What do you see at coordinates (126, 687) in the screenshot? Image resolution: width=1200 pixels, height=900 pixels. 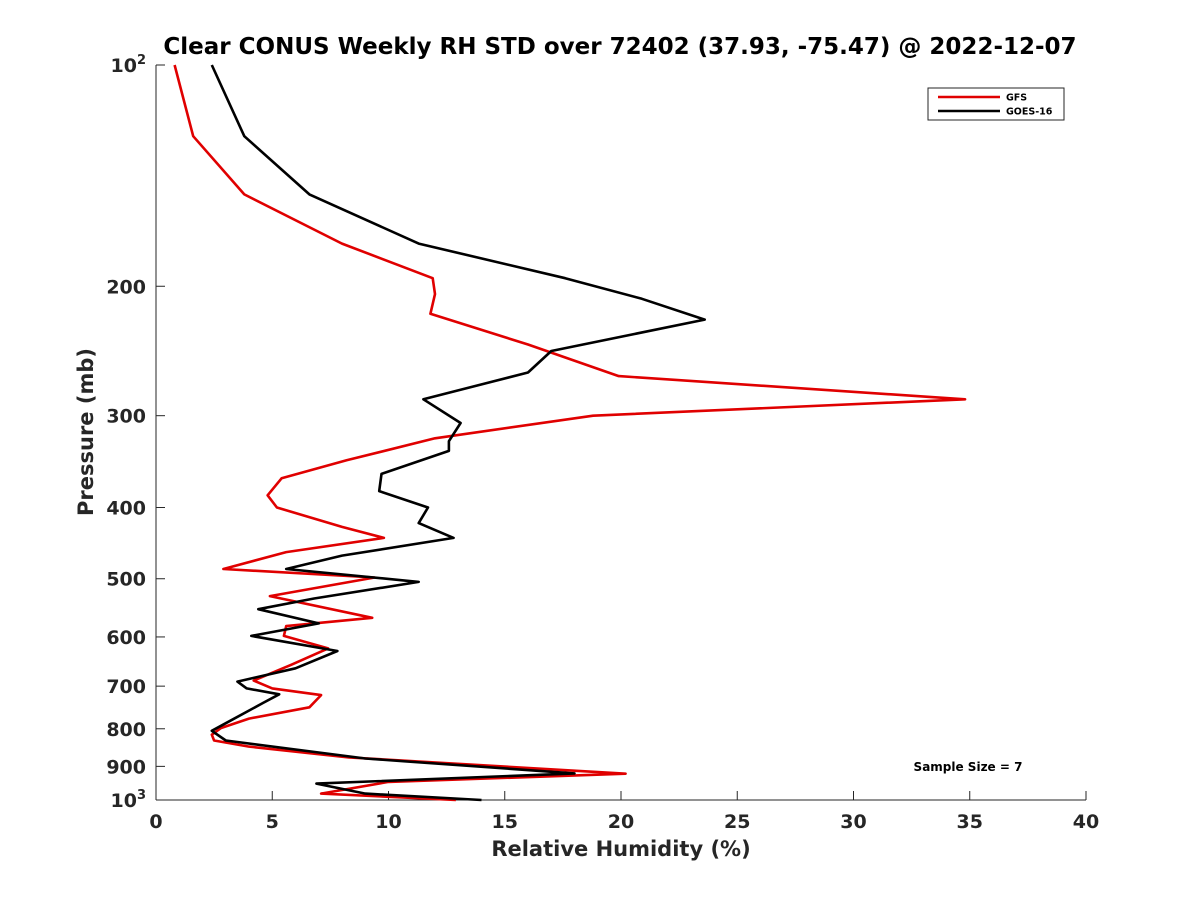 I see `y-tick-label: 700` at bounding box center [126, 687].